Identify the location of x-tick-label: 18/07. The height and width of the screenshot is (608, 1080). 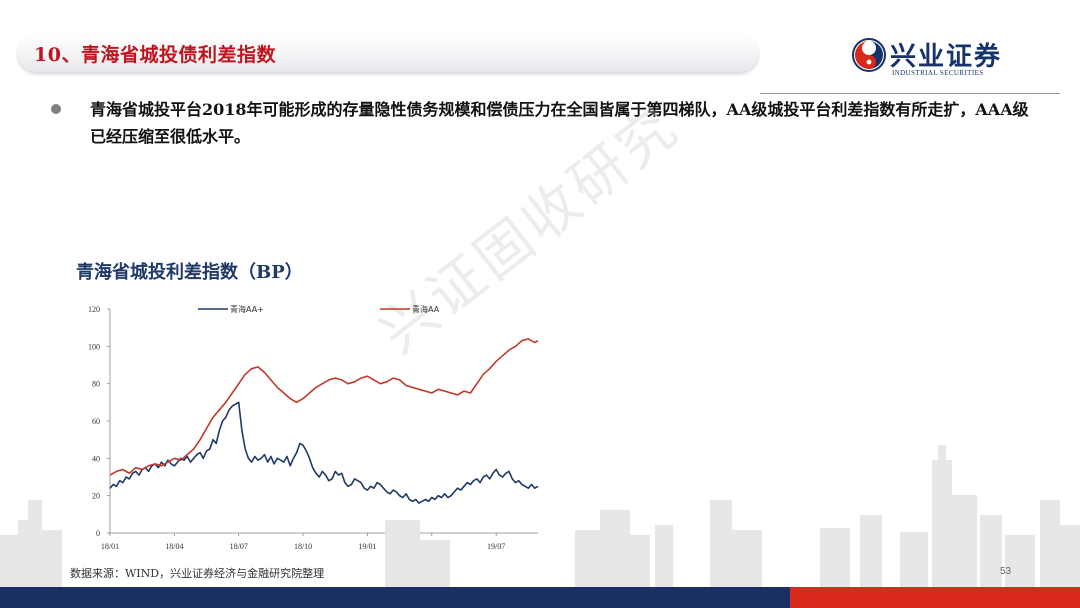
(239, 546).